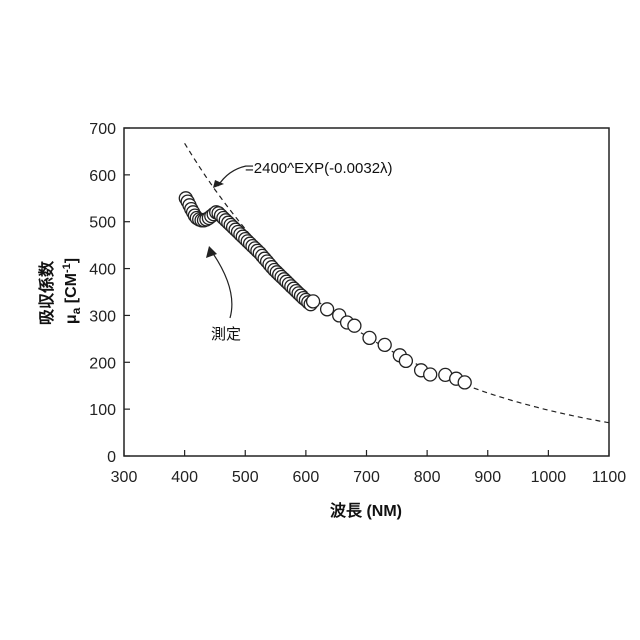 The height and width of the screenshot is (640, 640). What do you see at coordinates (232, 176) in the screenshot?
I see `formula-arrow` at bounding box center [232, 176].